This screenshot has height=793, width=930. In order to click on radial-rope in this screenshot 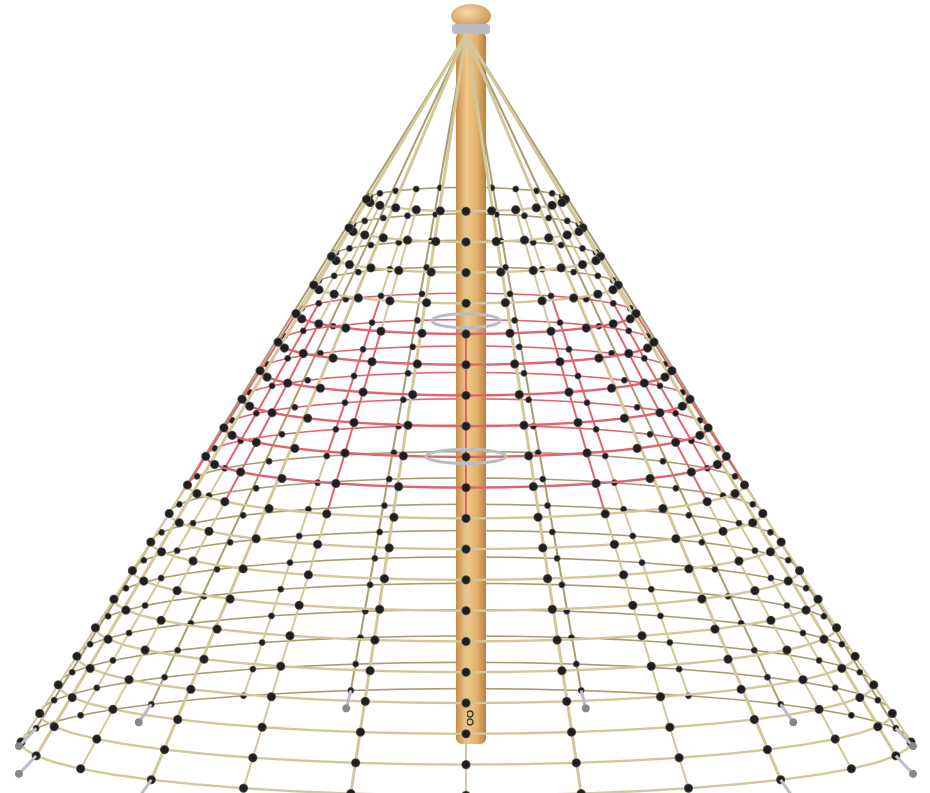, I will do `click(408, 362)`.